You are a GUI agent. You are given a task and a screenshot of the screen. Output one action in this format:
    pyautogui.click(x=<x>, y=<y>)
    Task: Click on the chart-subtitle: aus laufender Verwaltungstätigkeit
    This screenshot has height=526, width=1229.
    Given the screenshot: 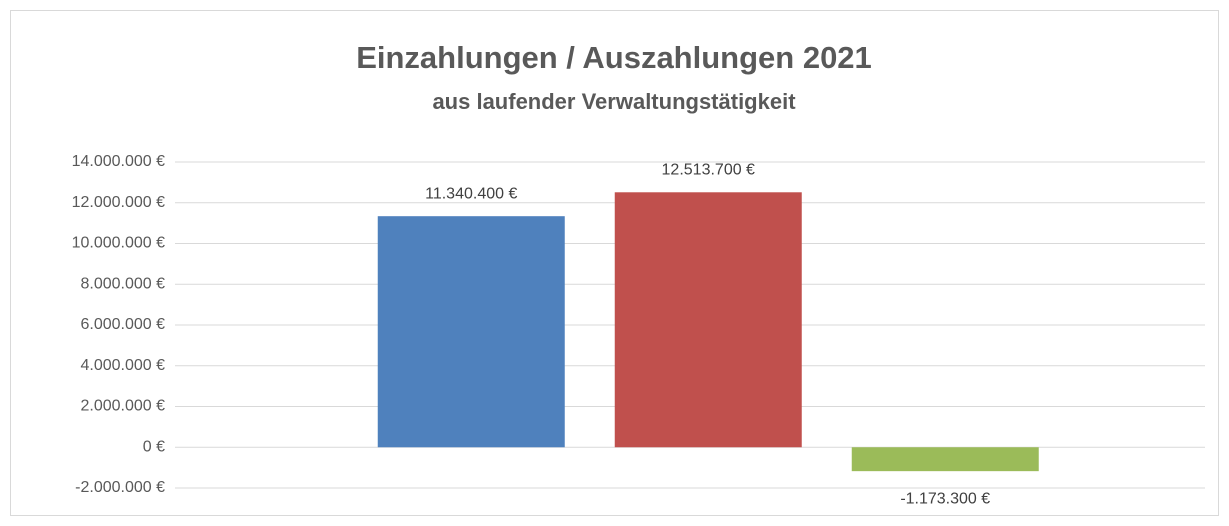 What is the action you would take?
    pyautogui.click(x=614, y=101)
    